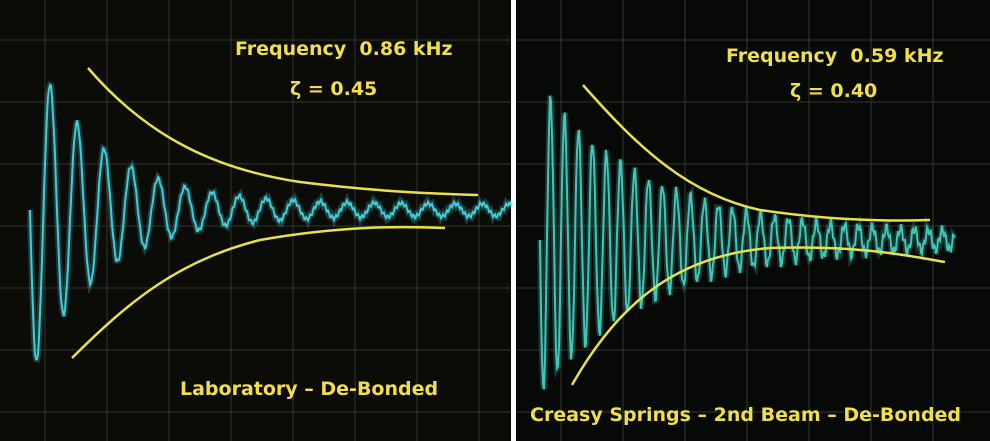 Image resolution: width=990 pixels, height=441 pixels. I want to click on damping-label: ζ = 0.40, so click(833, 91).